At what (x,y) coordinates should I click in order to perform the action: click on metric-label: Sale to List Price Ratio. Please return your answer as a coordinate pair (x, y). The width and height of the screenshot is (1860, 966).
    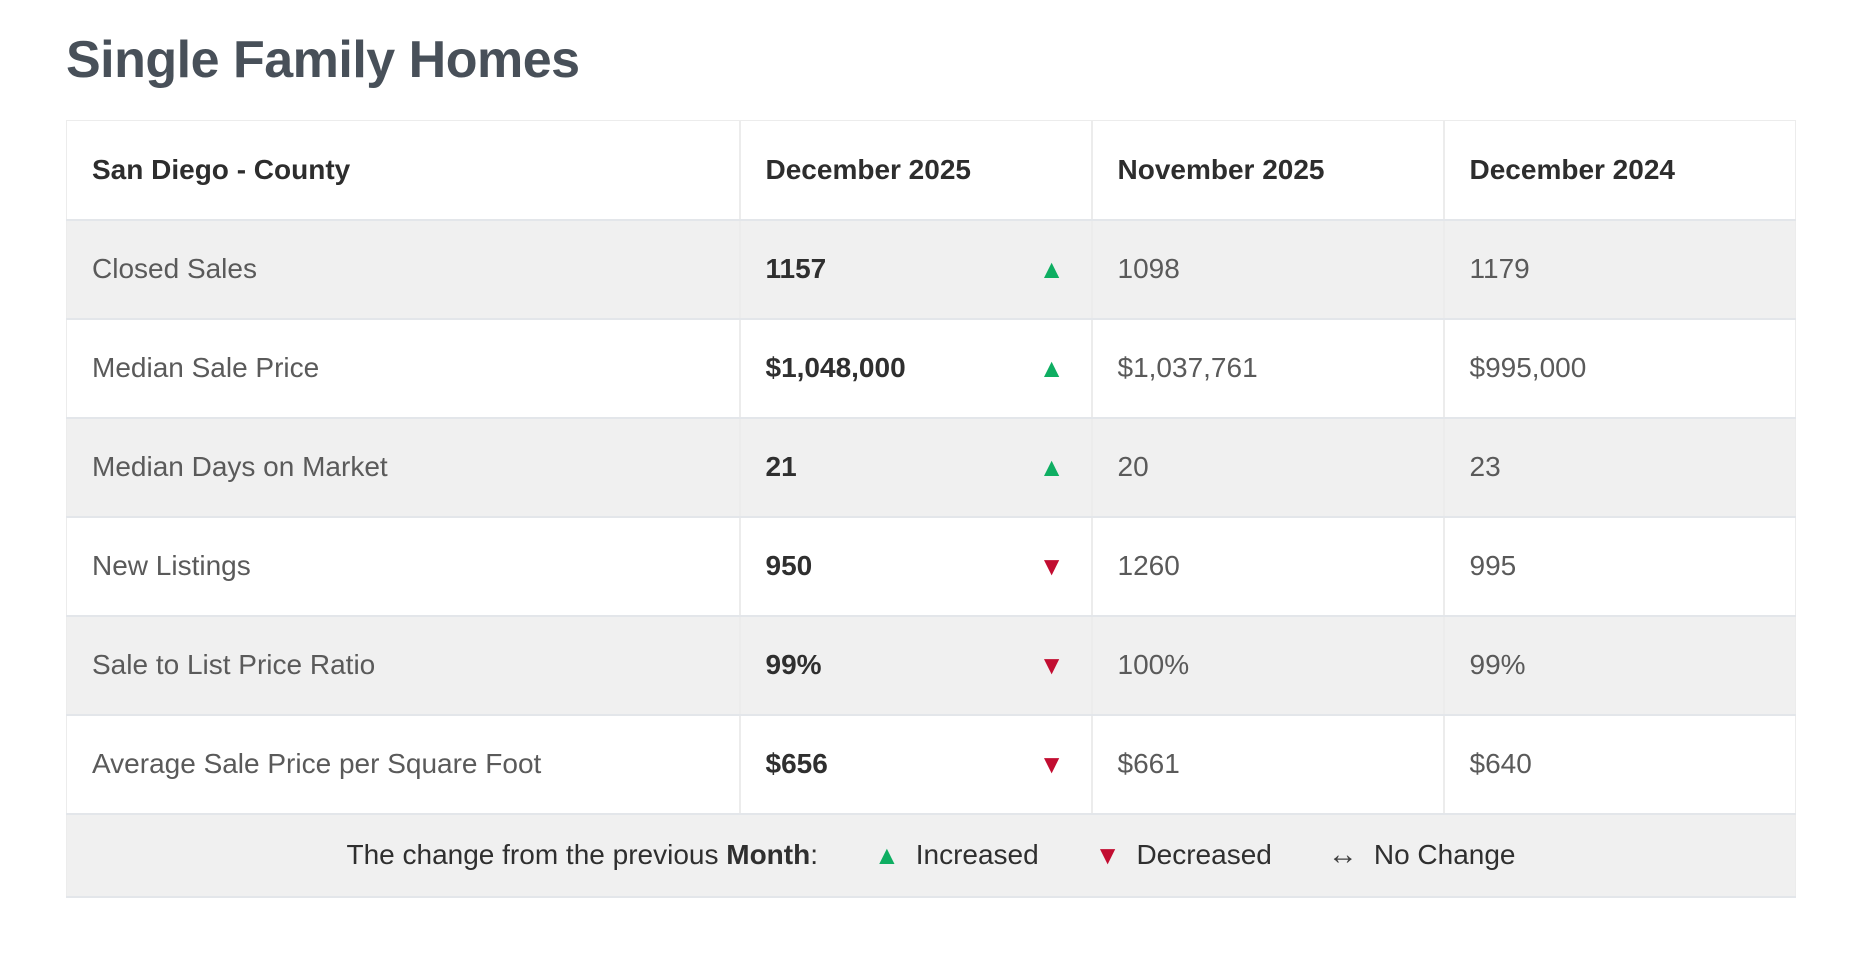
    Looking at the image, I should click on (403, 665).